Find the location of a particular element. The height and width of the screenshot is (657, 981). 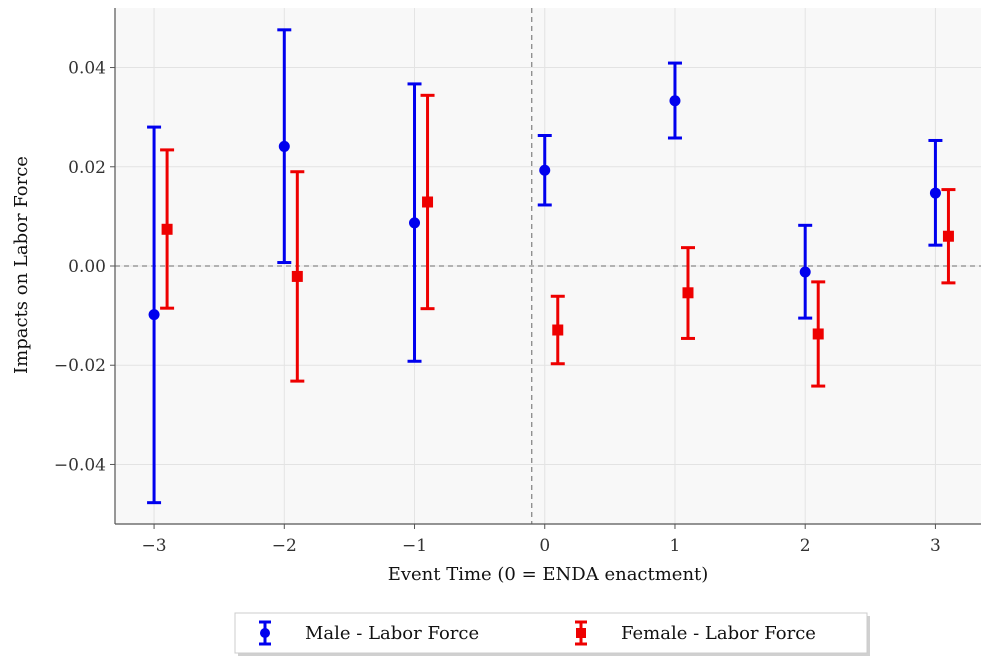

legend-label: Female - Labor Force is located at coordinates (718, 633).